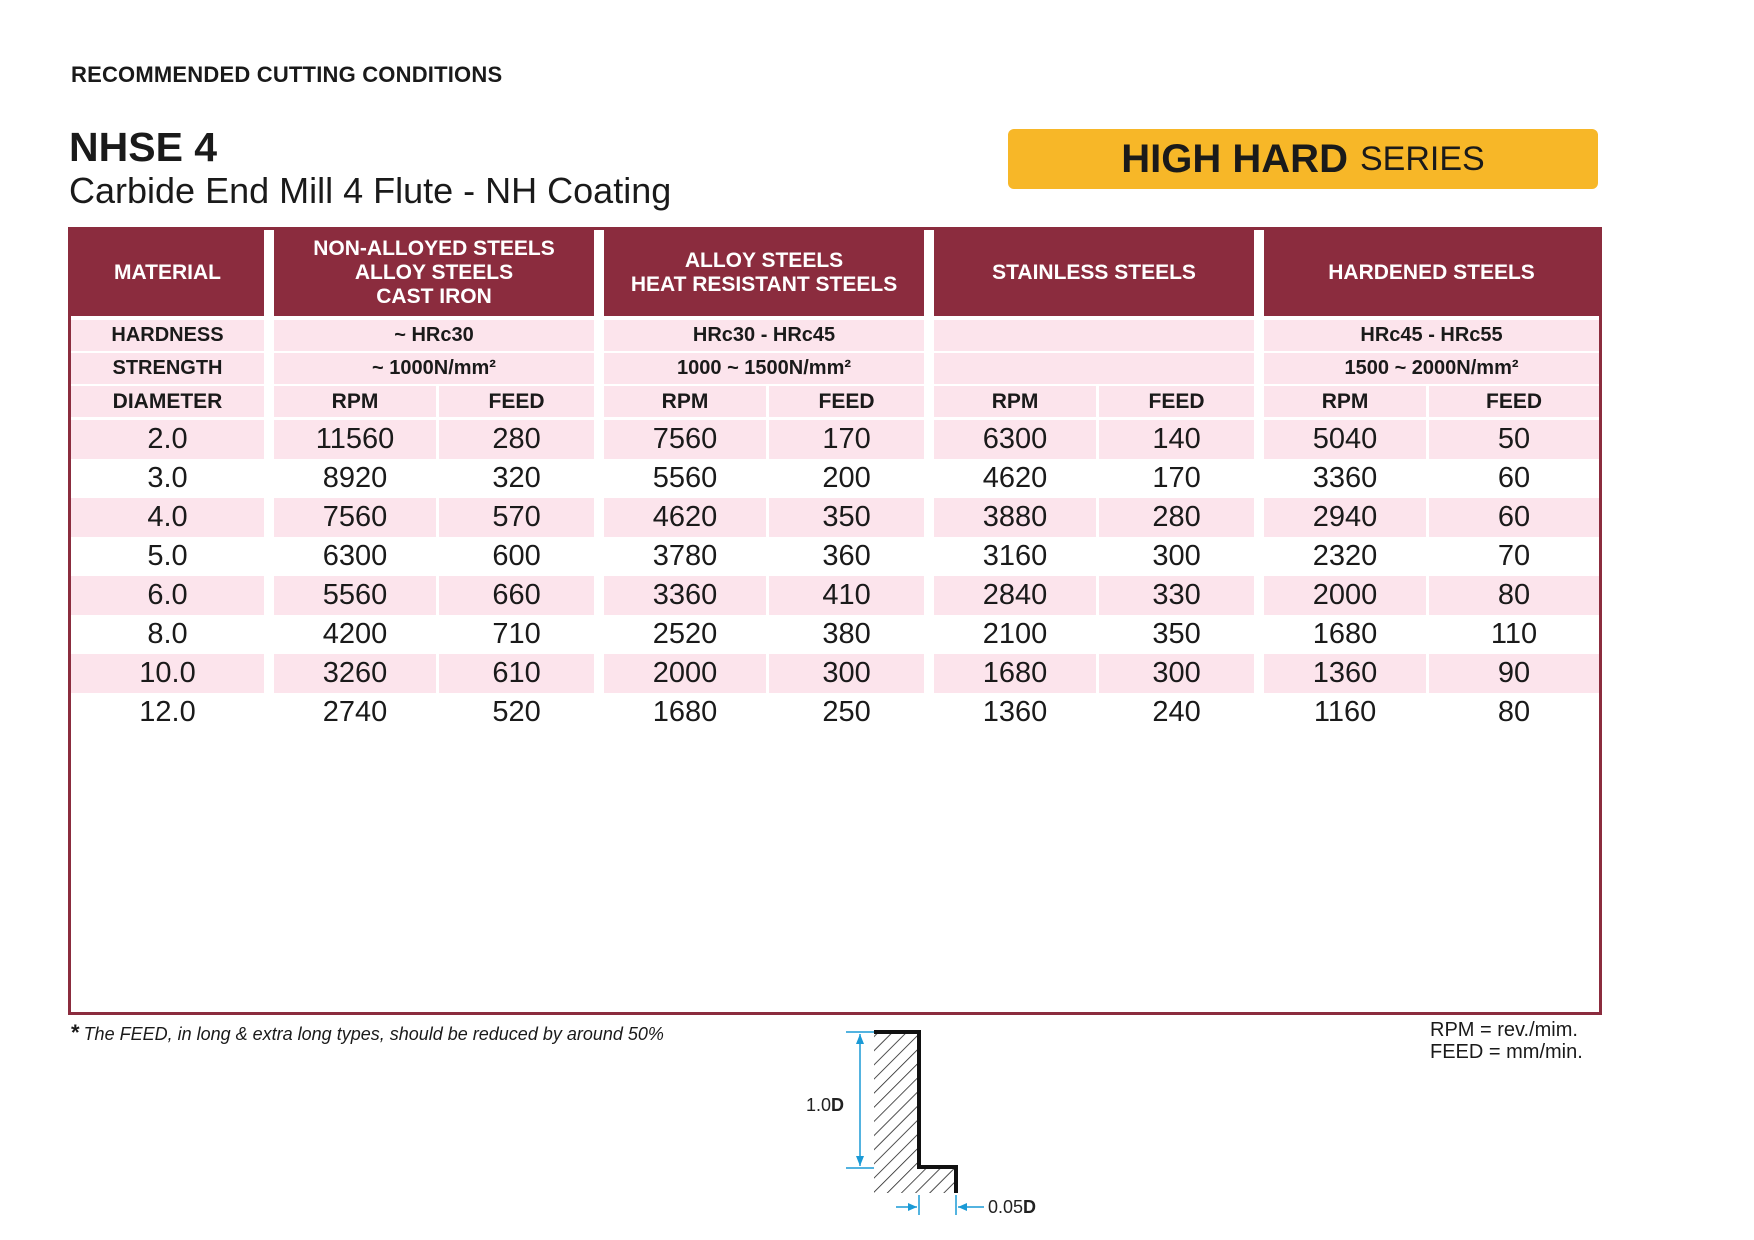 Image resolution: width=1754 pixels, height=1240 pixels. Describe the element at coordinates (356, 595) in the screenshot. I see `rpm-cell: 5560` at that location.